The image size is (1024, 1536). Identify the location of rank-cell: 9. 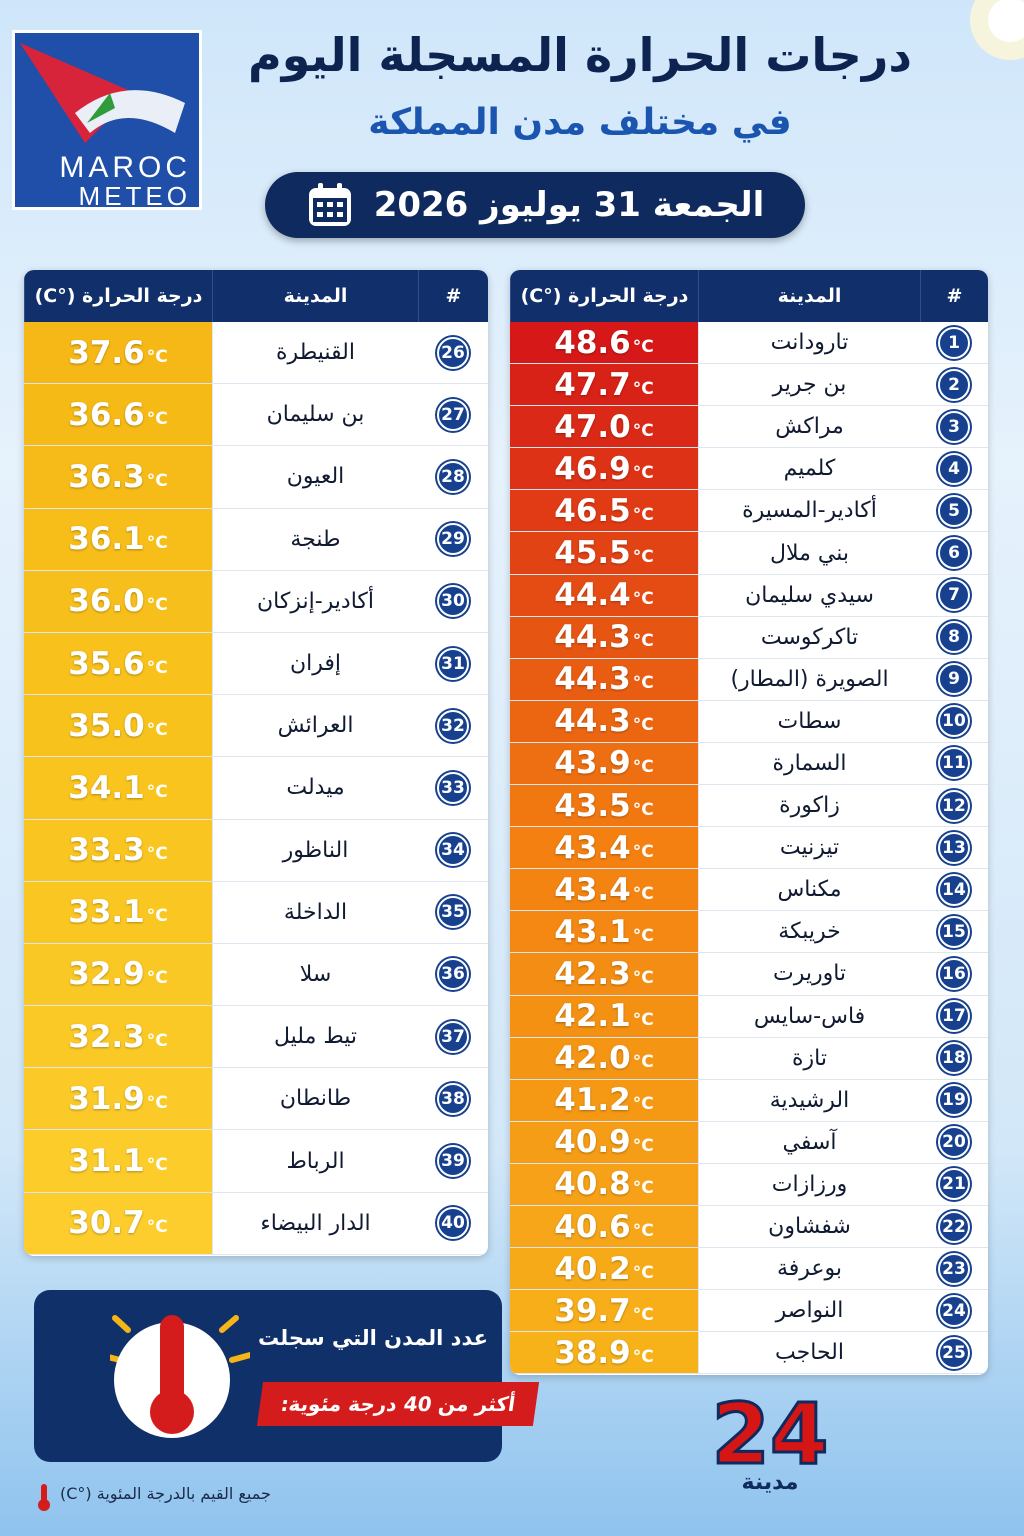
(954, 679).